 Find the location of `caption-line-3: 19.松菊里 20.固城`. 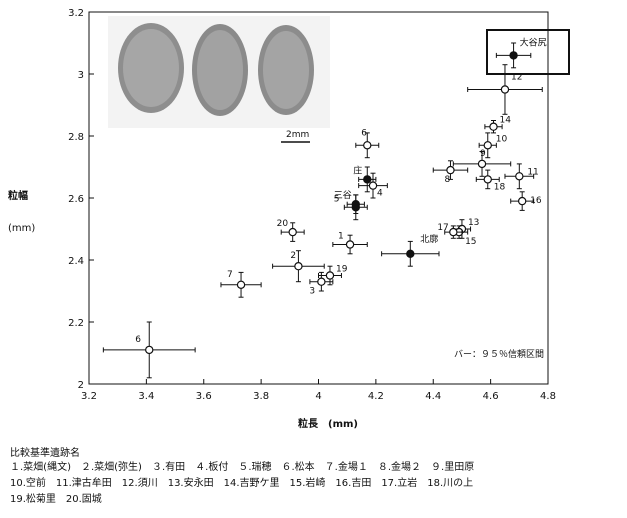

caption-line-3: 19.松菊里 20.固城 is located at coordinates (56, 499).